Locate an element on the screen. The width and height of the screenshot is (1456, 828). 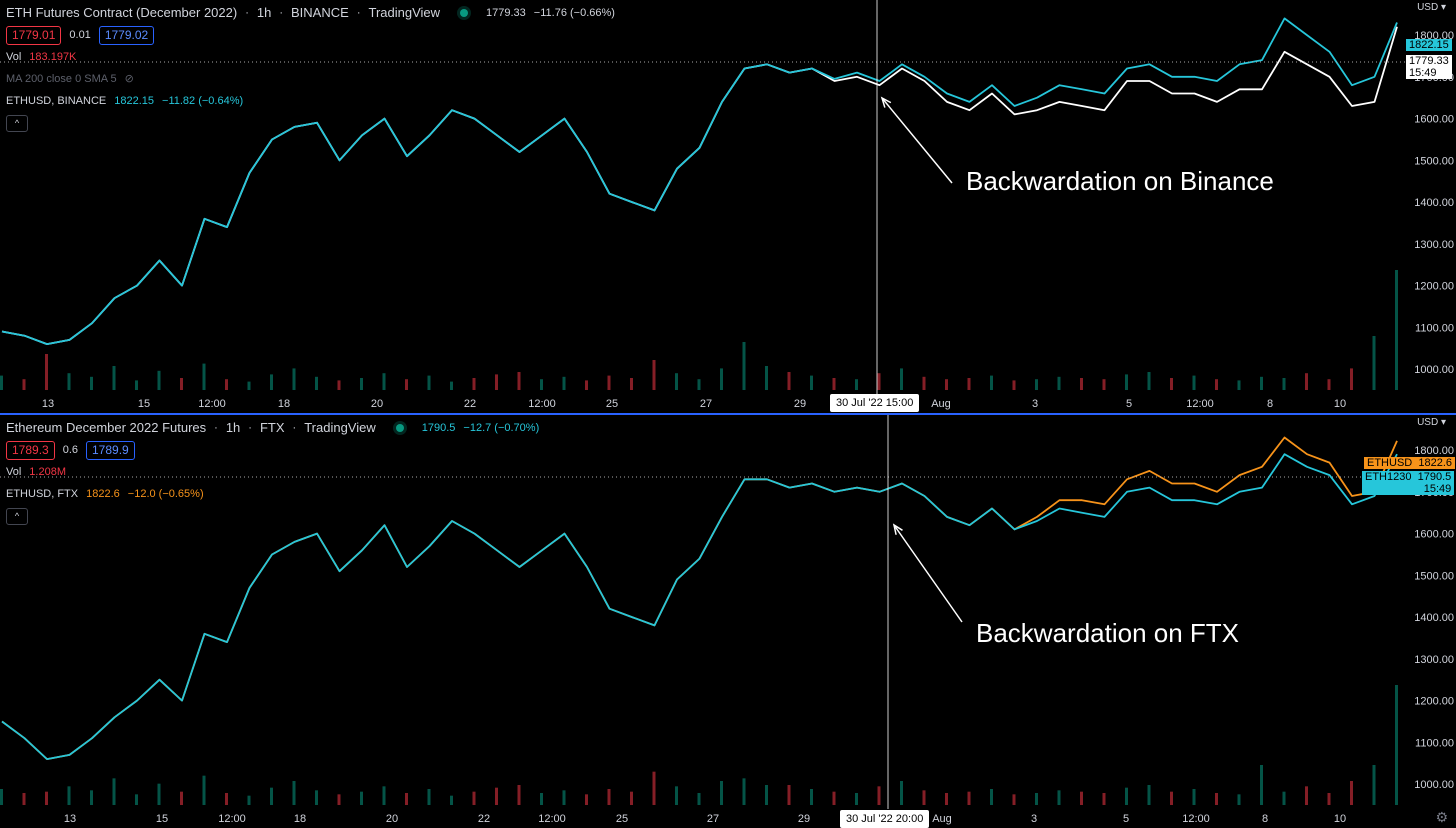
hidden-eye-icon: ⊘ is located at coordinates (129, 79).